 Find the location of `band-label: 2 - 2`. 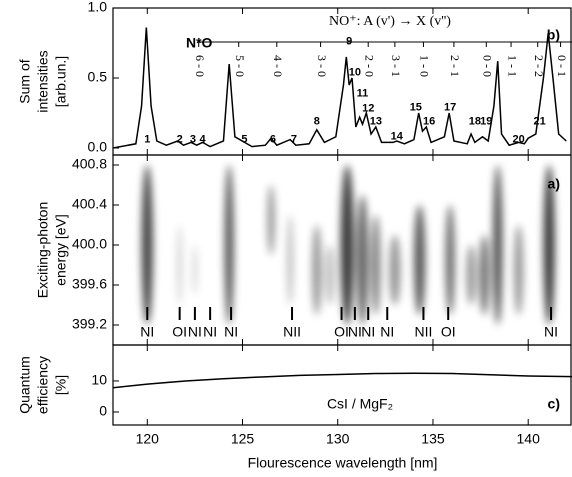

band-label: 2 - 2 is located at coordinates (539, 66).